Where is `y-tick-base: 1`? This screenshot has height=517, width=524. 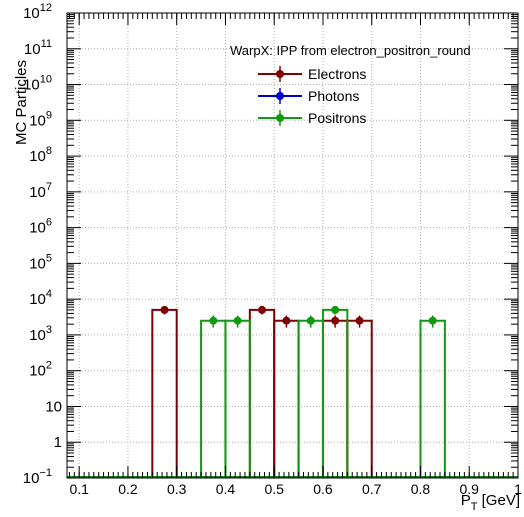
y-tick-base: 1 is located at coordinates (58, 442).